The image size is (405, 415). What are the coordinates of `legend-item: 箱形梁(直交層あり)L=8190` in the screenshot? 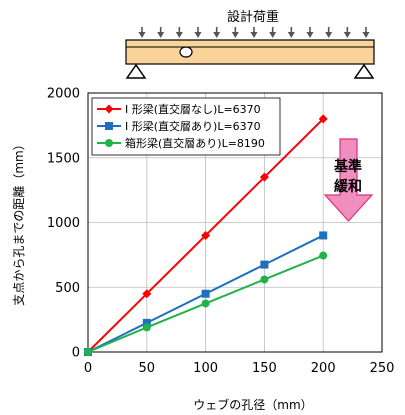 It's located at (181, 143).